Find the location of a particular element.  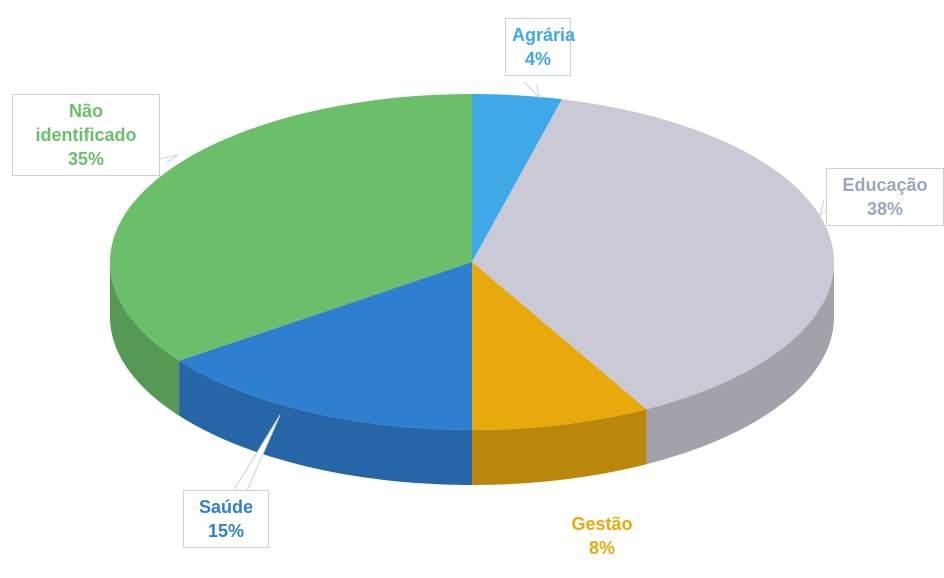

category-label: Saúde is located at coordinates (226, 507).